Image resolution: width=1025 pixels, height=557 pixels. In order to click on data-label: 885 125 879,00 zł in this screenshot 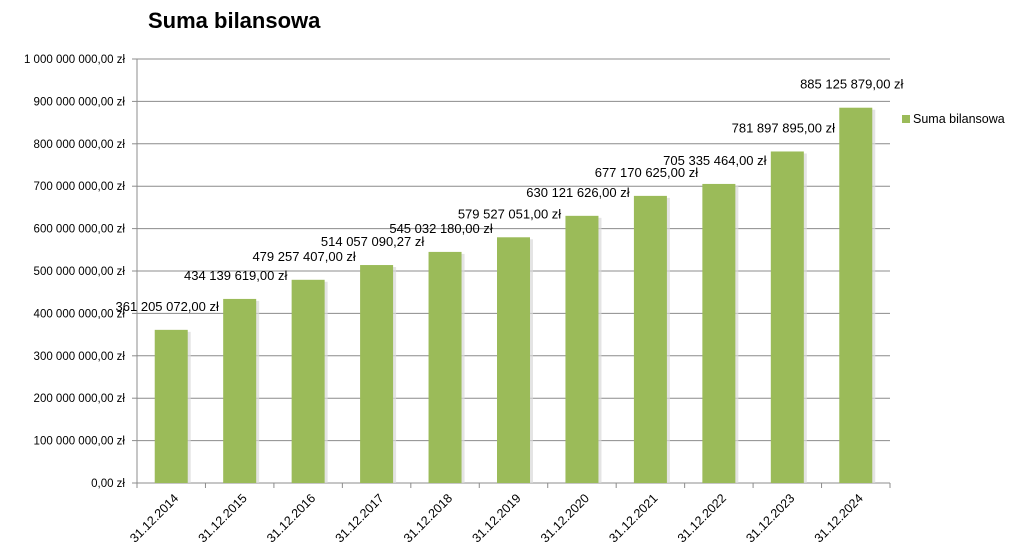, I will do `click(851, 84)`.